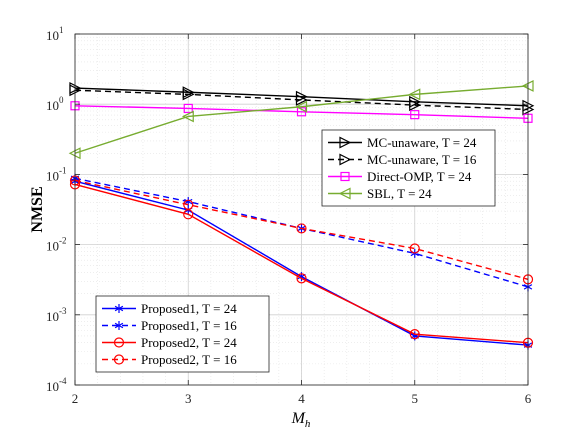 The image size is (581, 436). I want to click on legend-item: SBL, T = 24, so click(380, 193).